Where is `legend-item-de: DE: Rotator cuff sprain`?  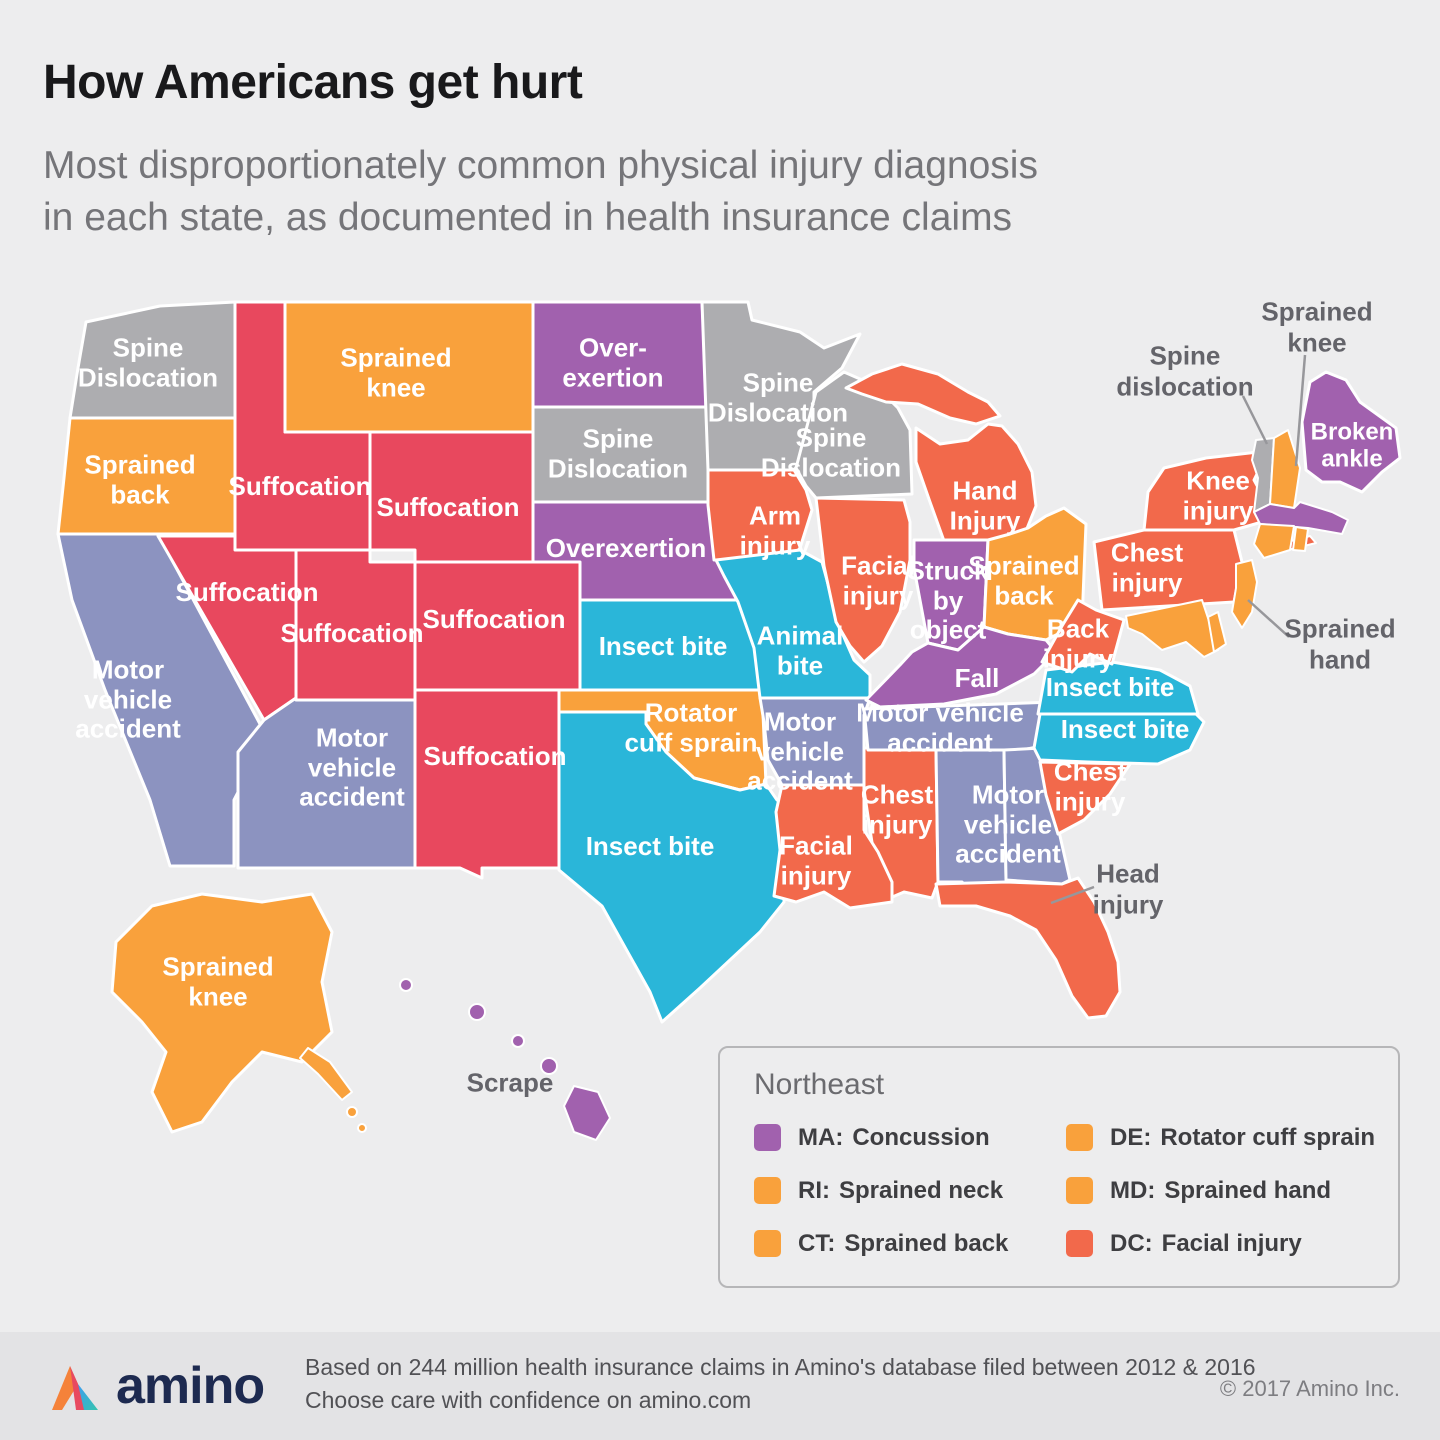
legend-item-de: DE: Rotator cuff sprain is located at coordinates (1220, 1137).